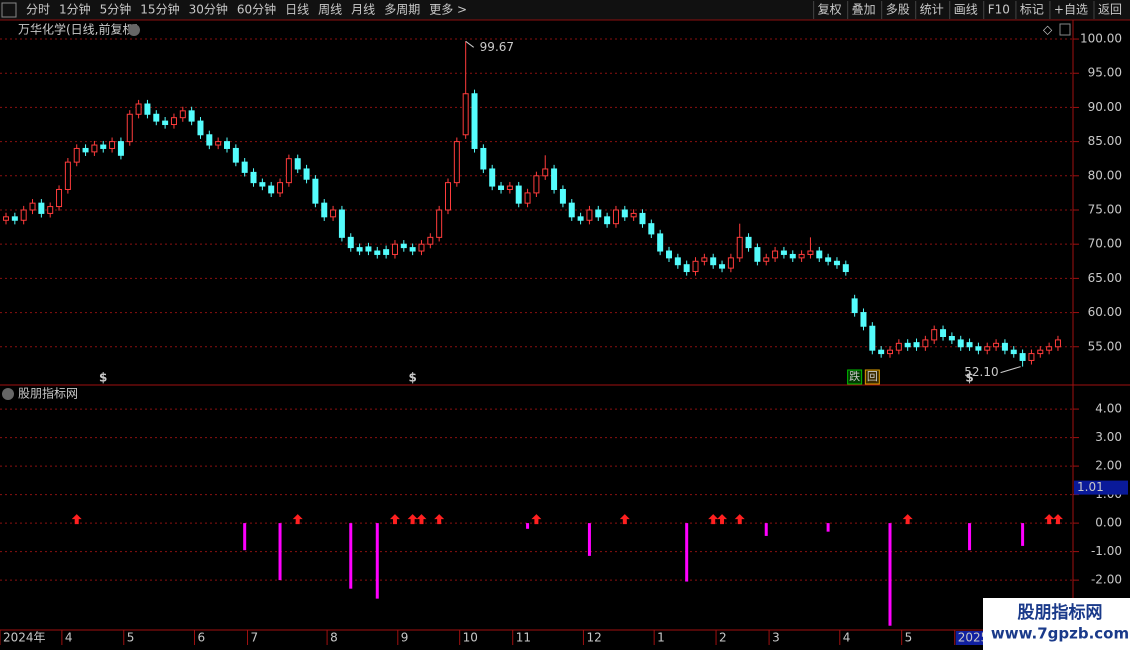 The image size is (1130, 650). Describe the element at coordinates (363, 10) in the screenshot. I see `toolbar-button: 月线` at that location.